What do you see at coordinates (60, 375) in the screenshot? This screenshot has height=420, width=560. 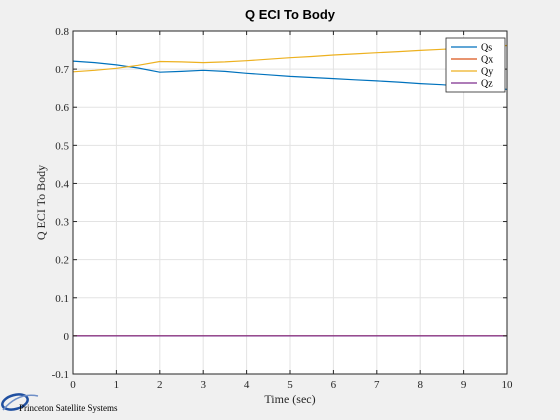 I see `y-tick-label: -0.1` at bounding box center [60, 375].